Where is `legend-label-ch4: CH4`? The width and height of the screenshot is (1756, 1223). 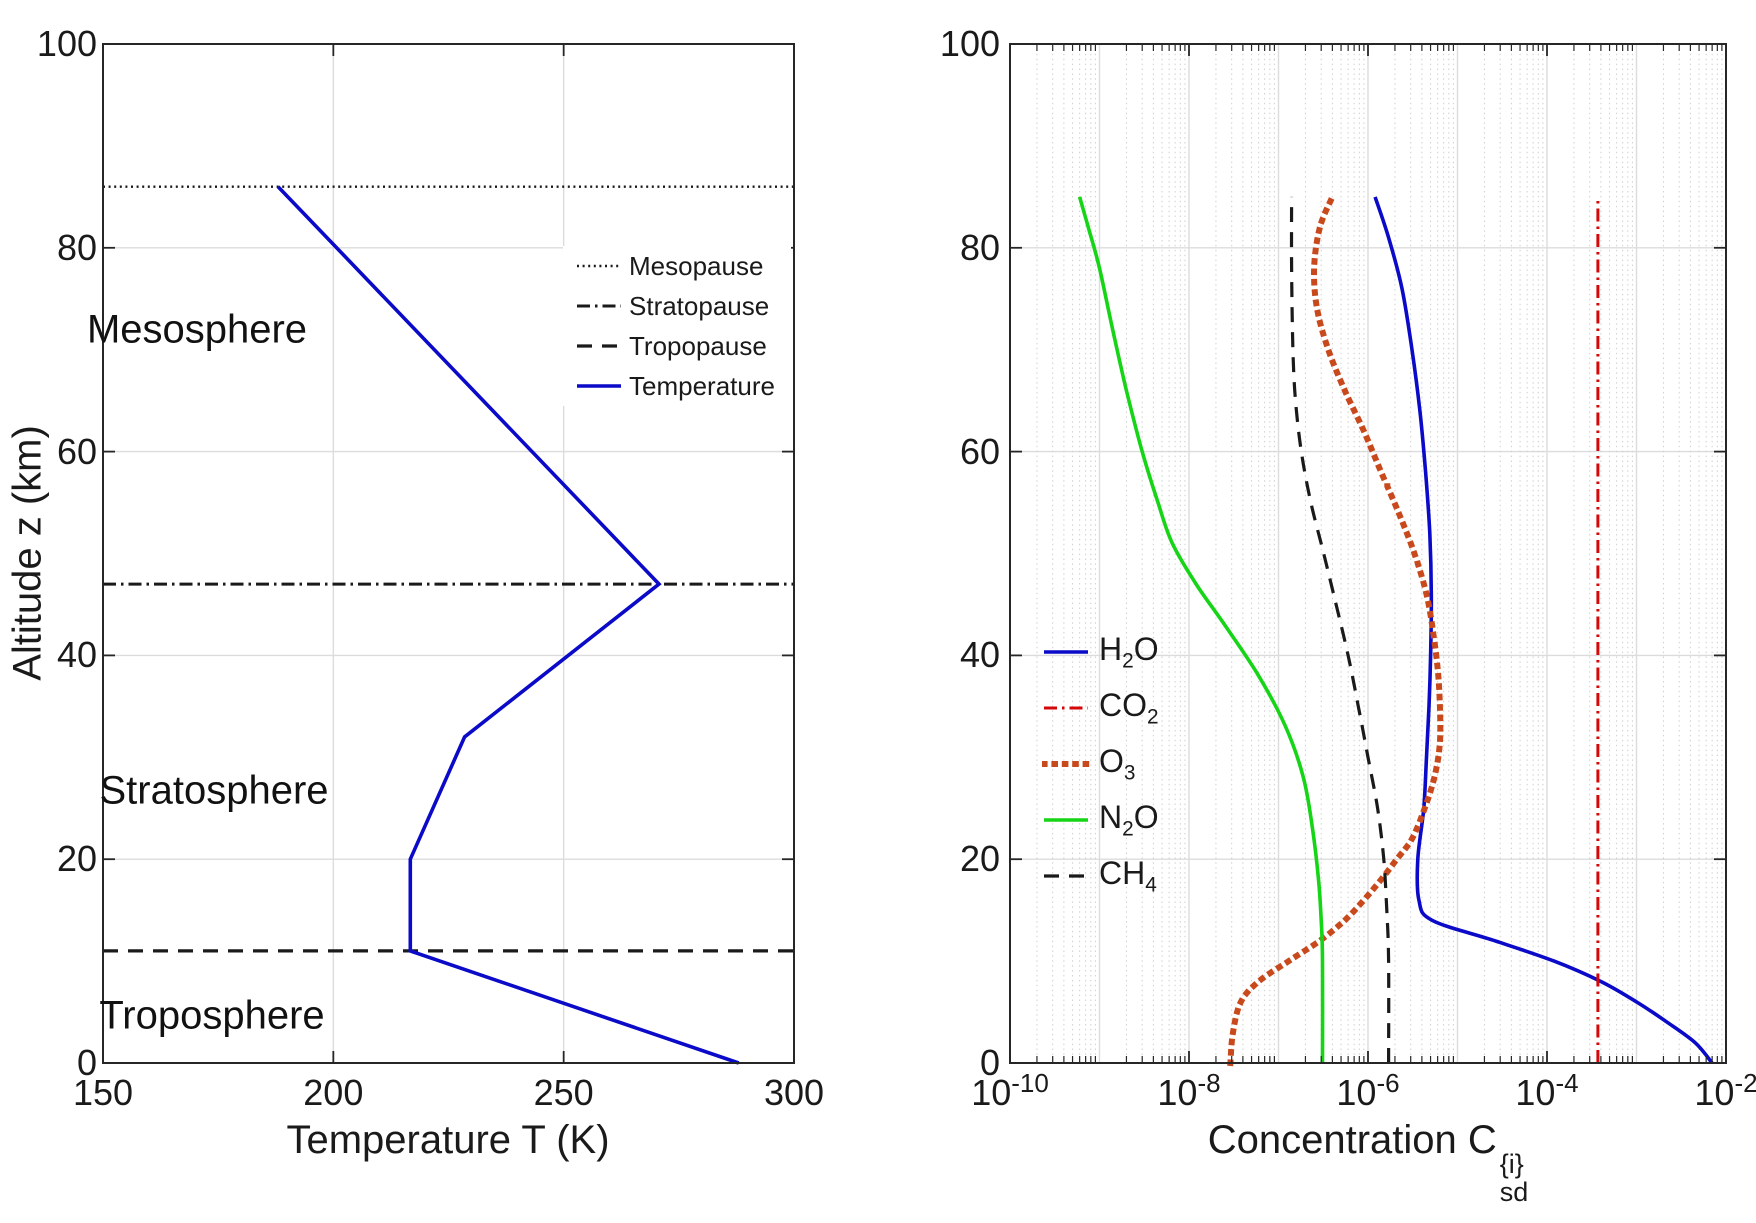
legend-label-ch4: CH4 is located at coordinates (1128, 876).